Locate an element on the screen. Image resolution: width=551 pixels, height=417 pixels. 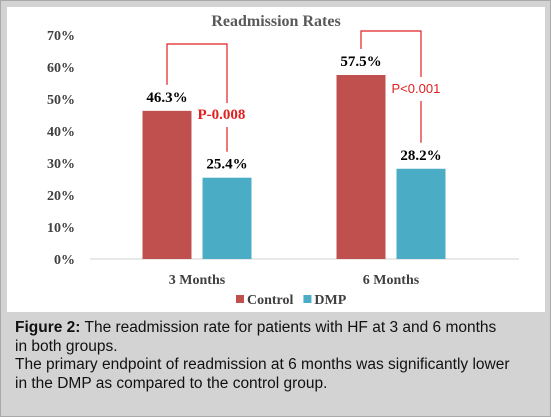
caption-line-2: in both groups. is located at coordinates (66, 346).